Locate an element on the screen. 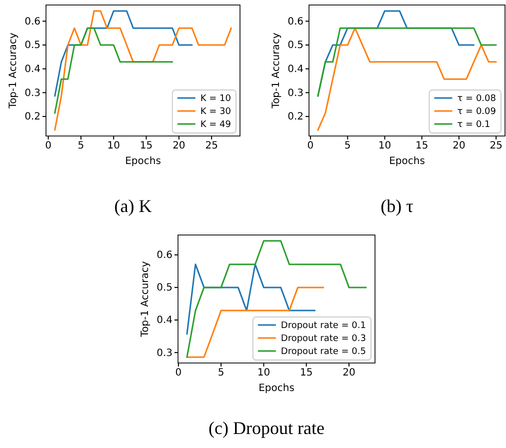 The height and width of the screenshot is (448, 506). legend-label: τ = 0.08 is located at coordinates (476, 99).